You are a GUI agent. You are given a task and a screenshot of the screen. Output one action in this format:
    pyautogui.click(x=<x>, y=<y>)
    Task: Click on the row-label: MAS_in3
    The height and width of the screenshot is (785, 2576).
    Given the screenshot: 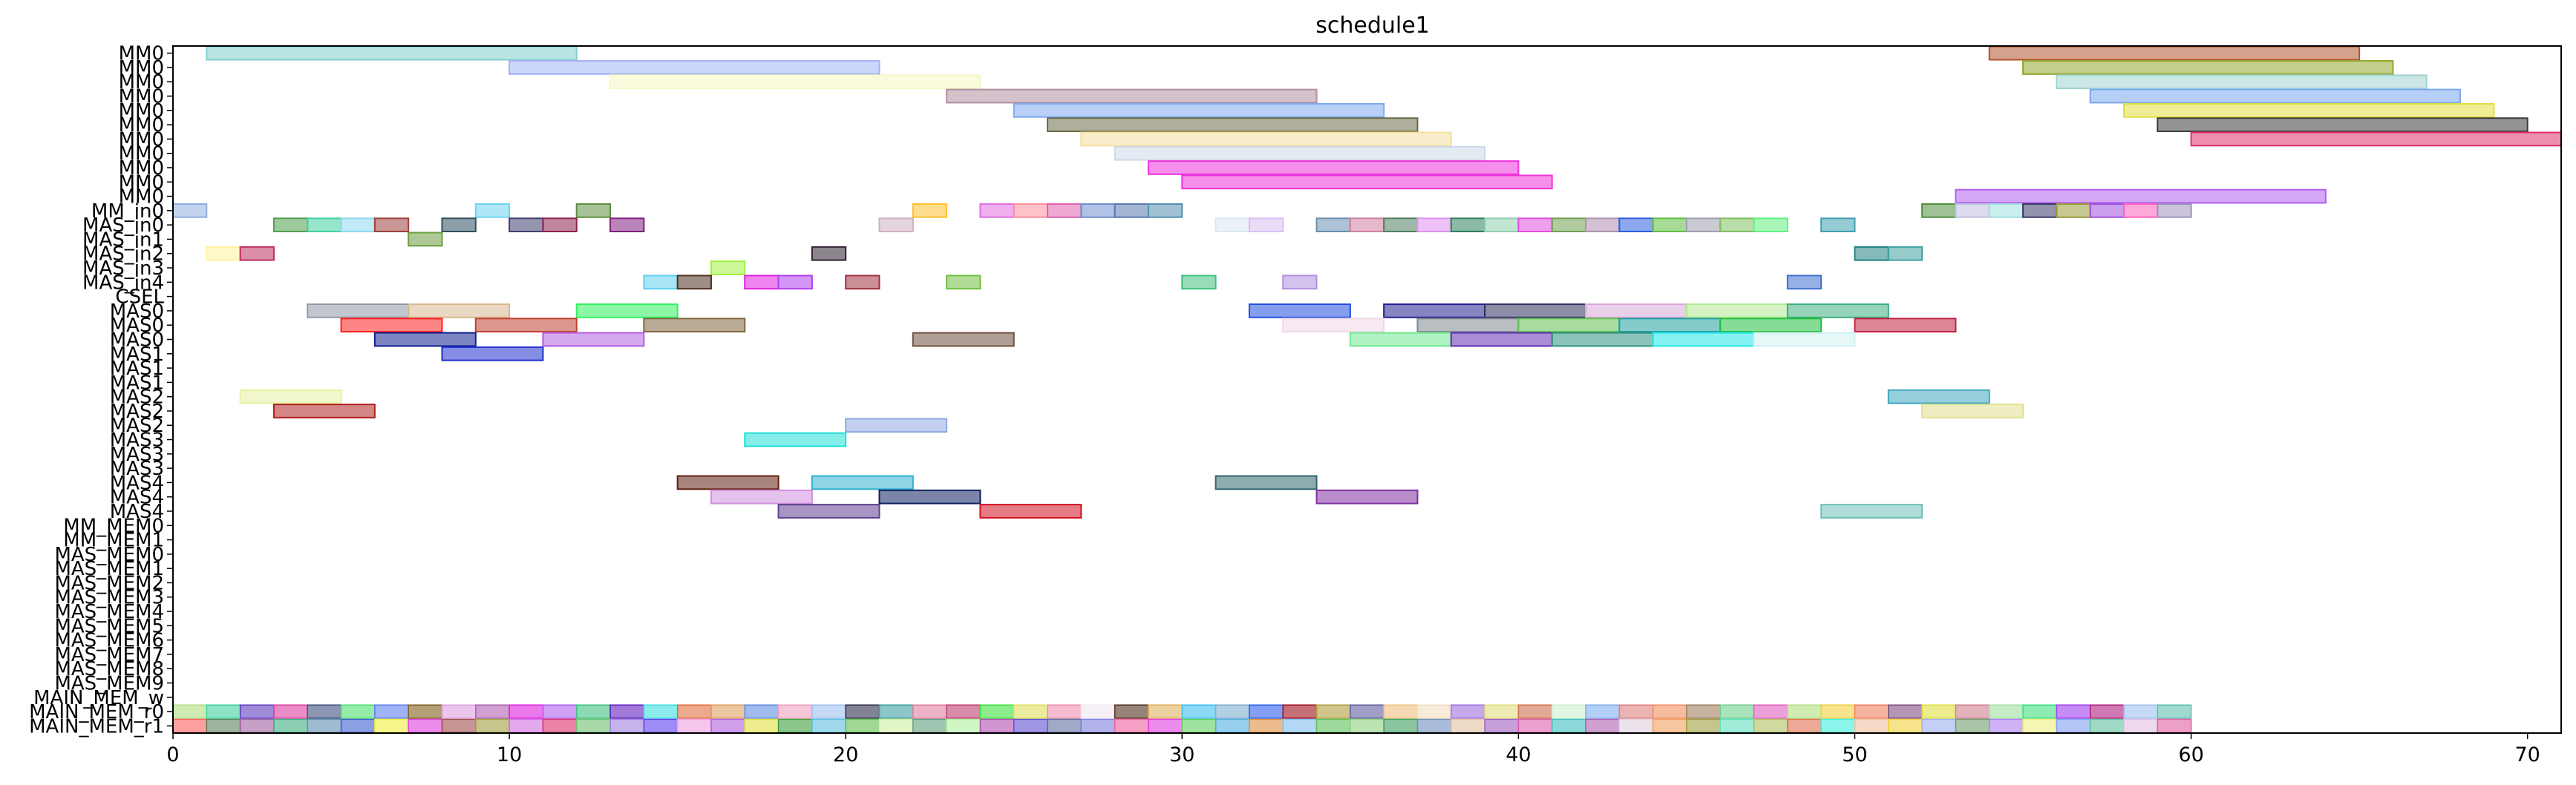 What is the action you would take?
    pyautogui.click(x=123, y=268)
    